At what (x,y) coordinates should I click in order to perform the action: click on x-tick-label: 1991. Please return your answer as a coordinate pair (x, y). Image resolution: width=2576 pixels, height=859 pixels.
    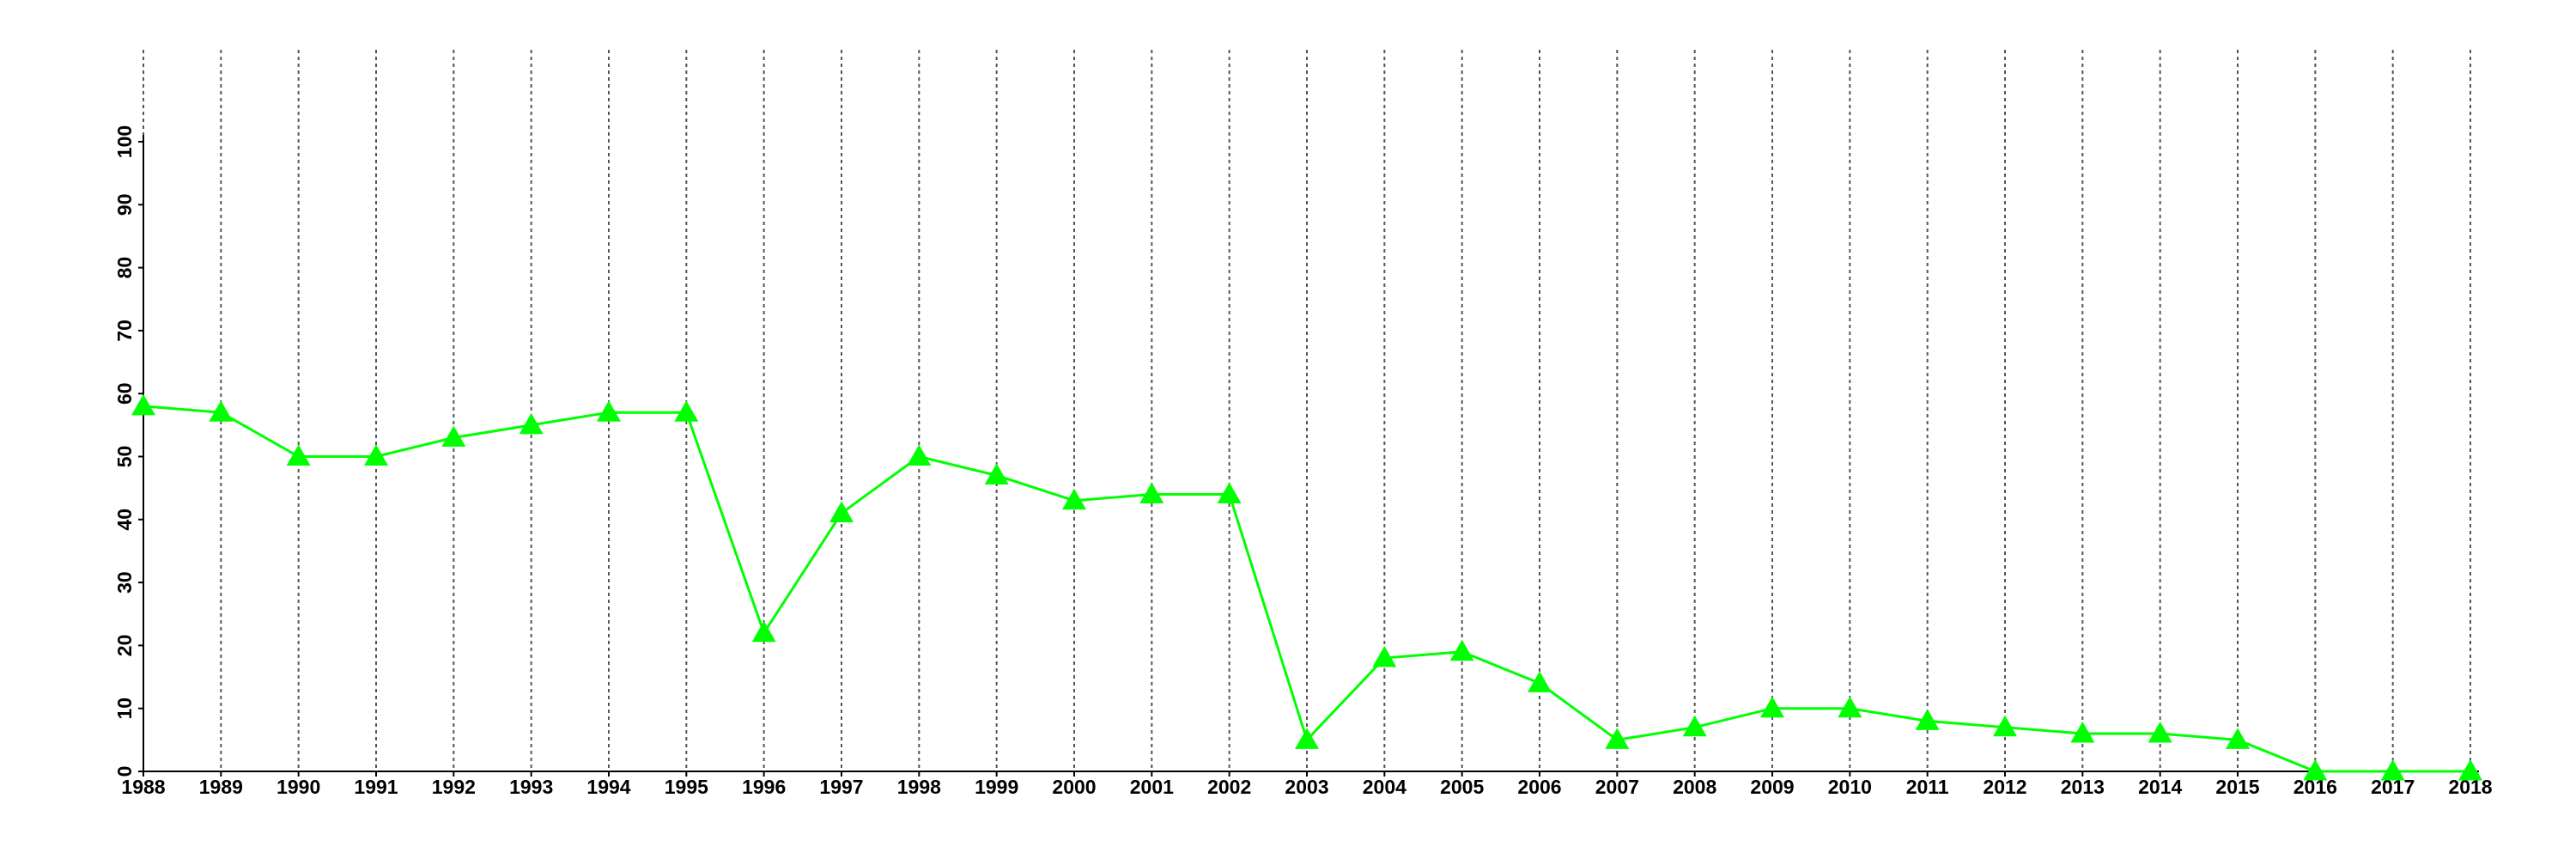
    Looking at the image, I should click on (376, 787).